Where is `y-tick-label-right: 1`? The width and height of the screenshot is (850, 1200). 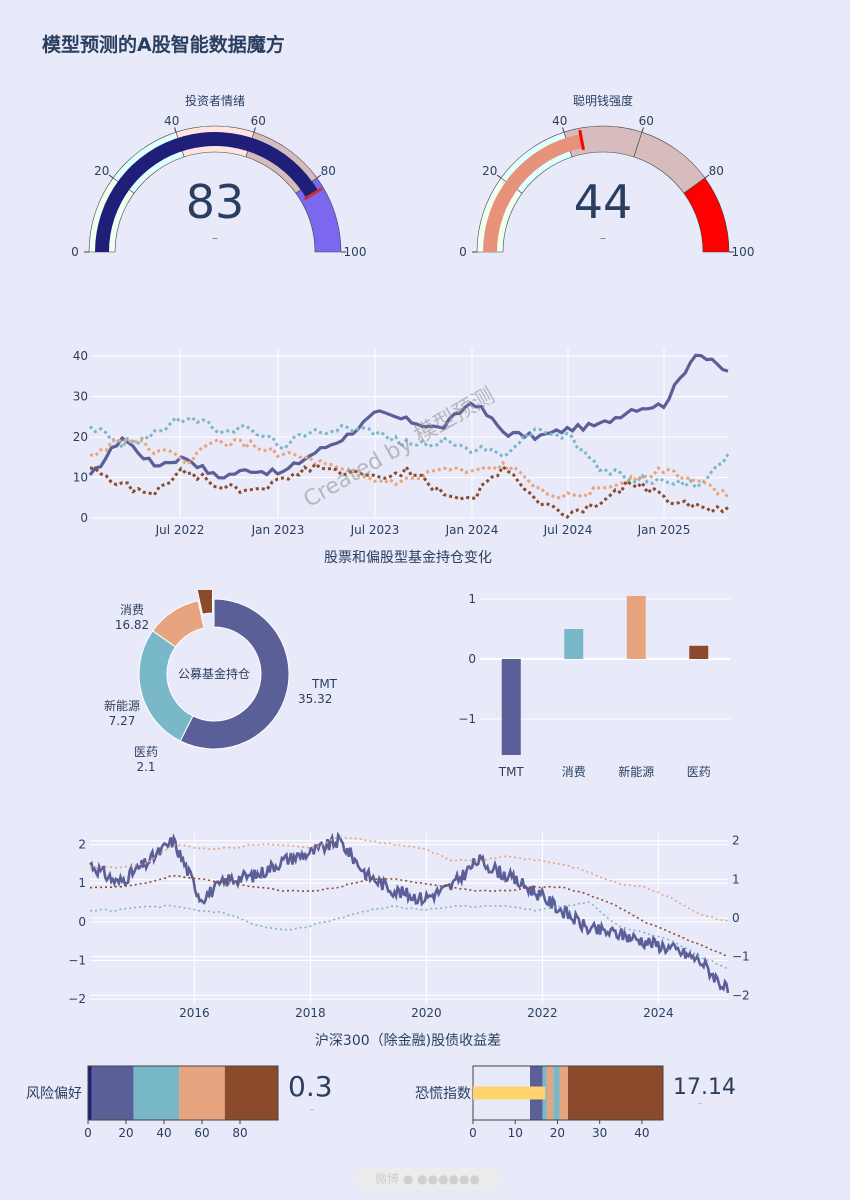
y-tick-label-right: 1 is located at coordinates (736, 879).